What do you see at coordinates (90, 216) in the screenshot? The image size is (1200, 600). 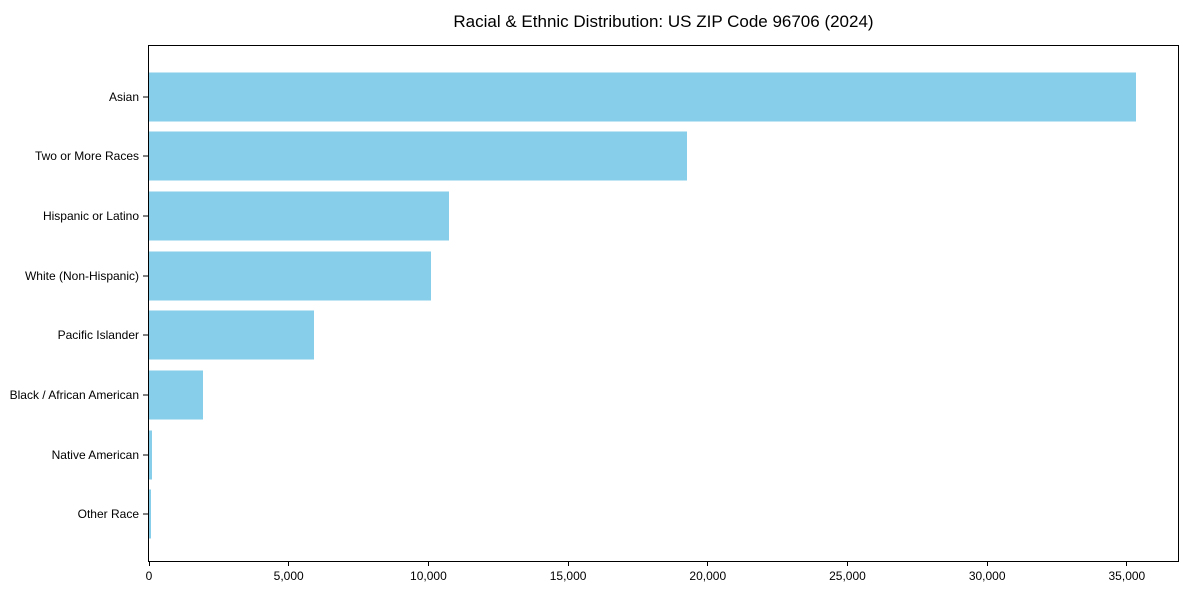 I see `y-axis-label: Hispanic or Latino` at bounding box center [90, 216].